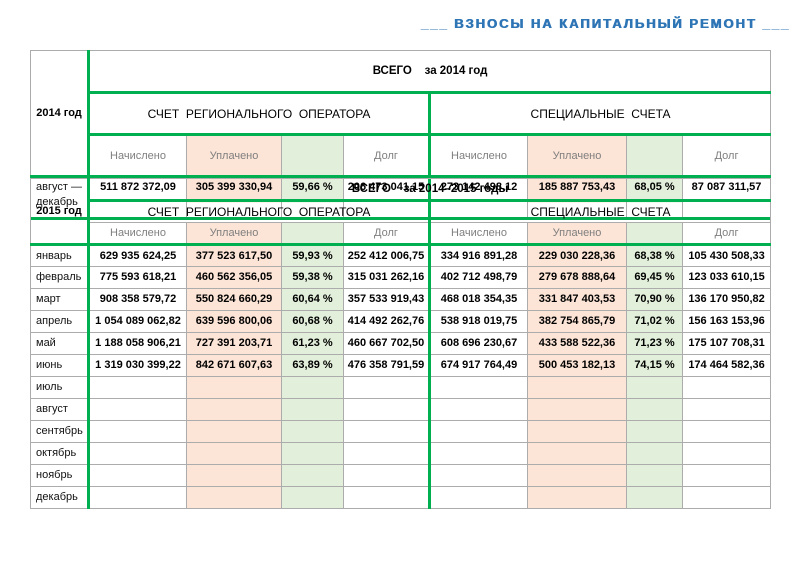 The image size is (800, 565). I want to click on row-month-label: июнь, so click(60, 365).